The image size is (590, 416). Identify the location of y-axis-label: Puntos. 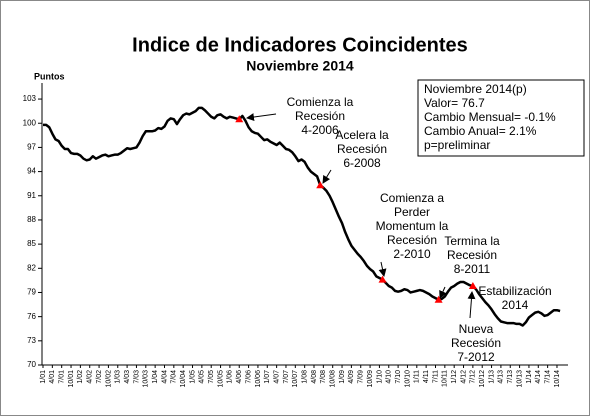
(49, 76).